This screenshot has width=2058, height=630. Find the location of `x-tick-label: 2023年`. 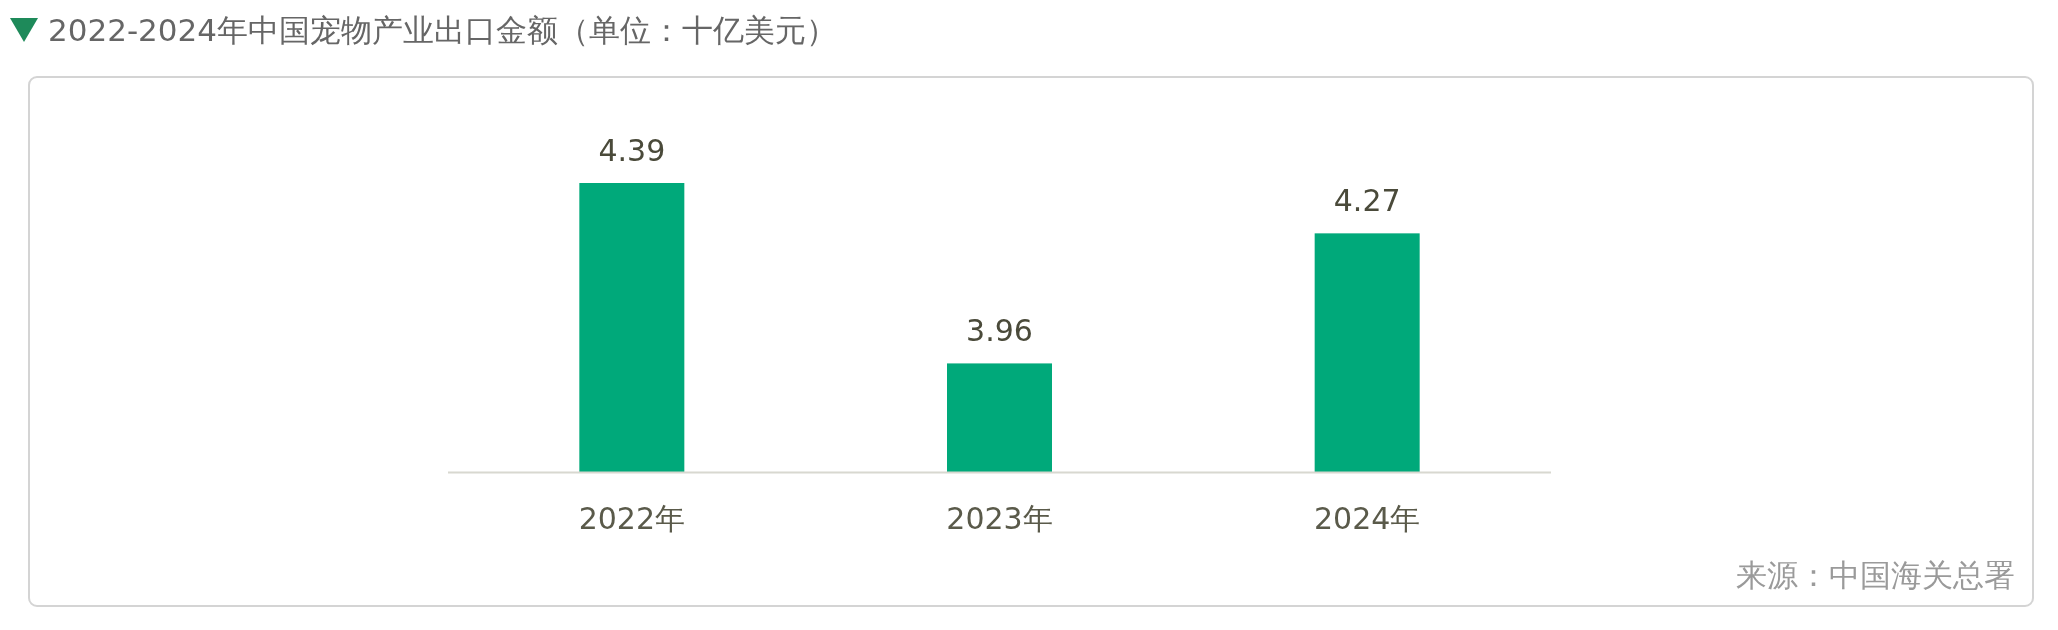

x-tick-label: 2023年 is located at coordinates (999, 518).